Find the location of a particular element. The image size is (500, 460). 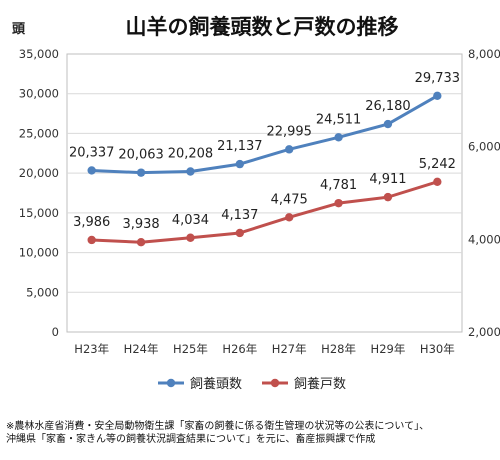

legend-label: 飼養頭数 is located at coordinates (216, 384).